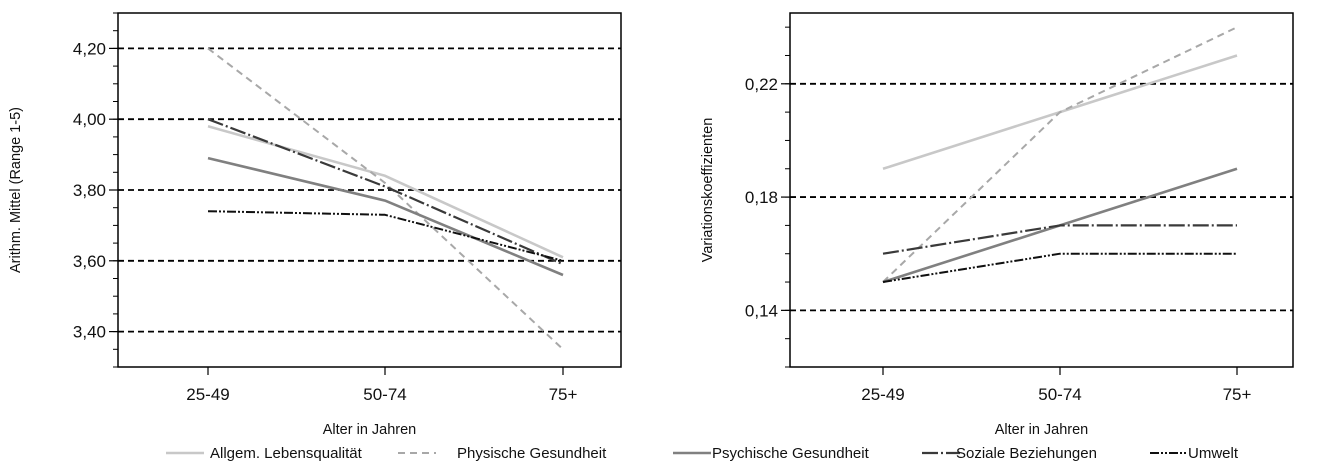  I want to click on y-tick-label: 0,14, so click(761, 310).